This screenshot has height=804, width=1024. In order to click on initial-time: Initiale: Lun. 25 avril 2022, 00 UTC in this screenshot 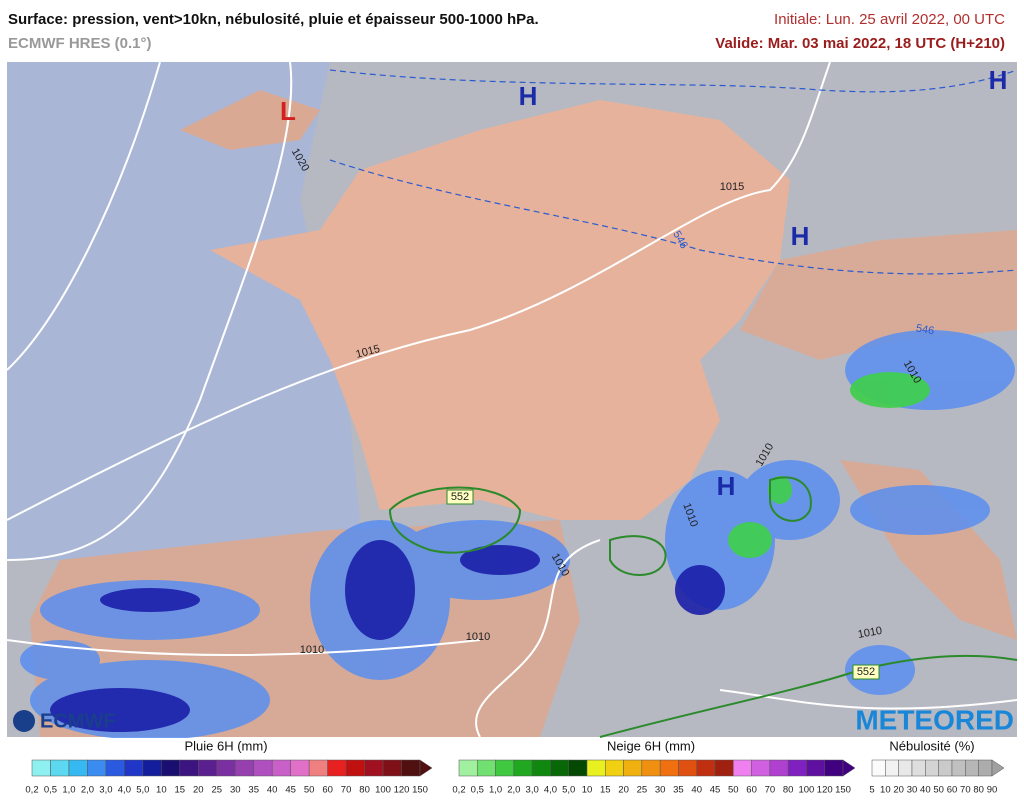, I will do `click(889, 19)`.